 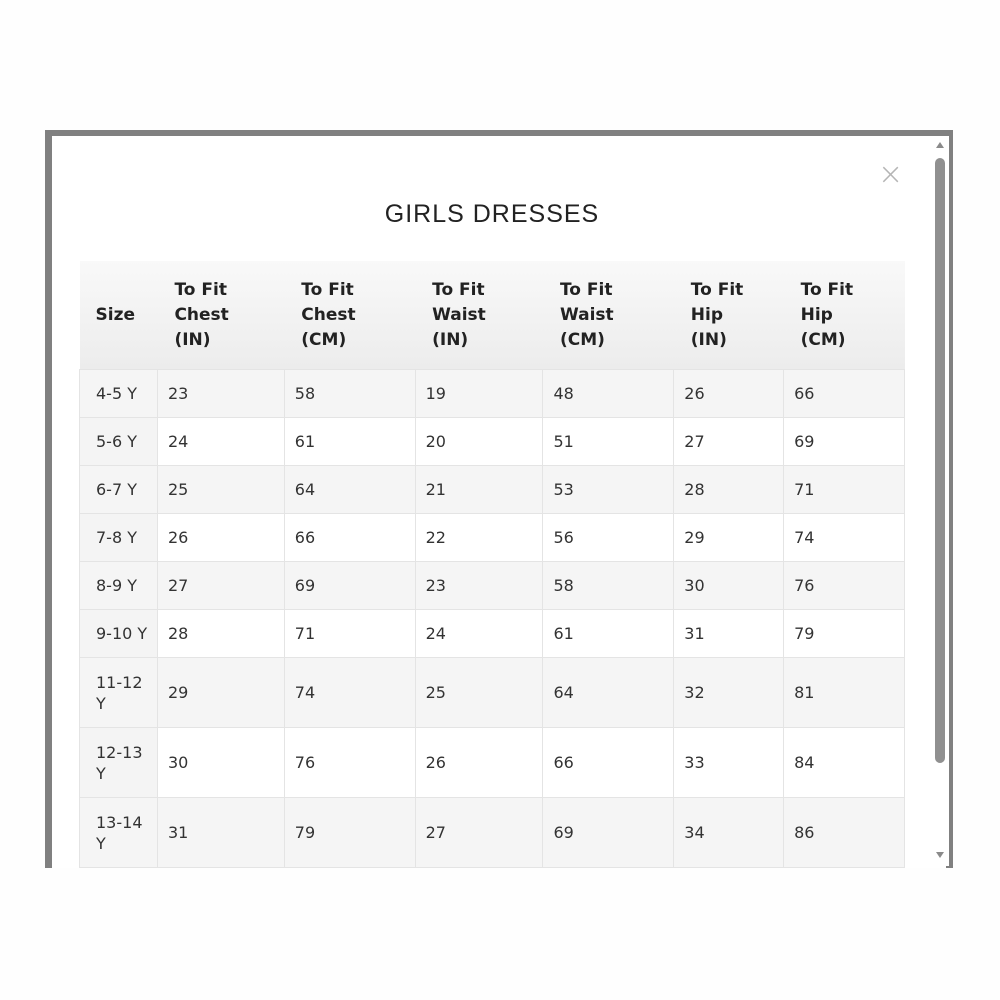 I want to click on table-row: 9-10 Y 28 71 24 61 31 79, so click(x=492, y=633).